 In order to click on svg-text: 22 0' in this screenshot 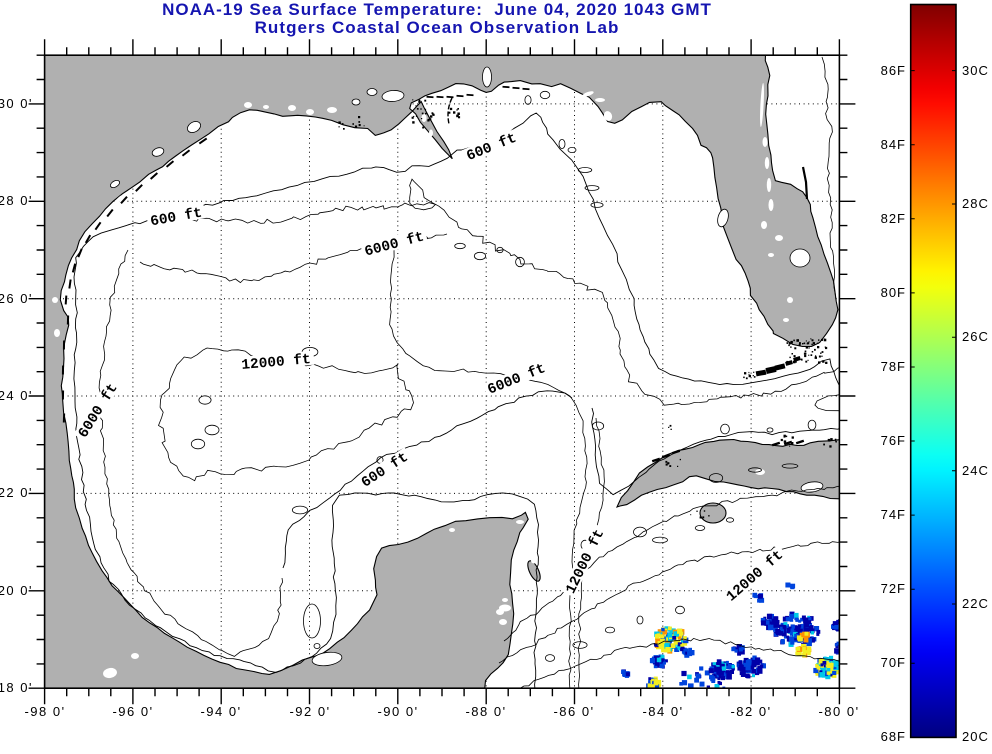, I will do `click(16, 492)`.